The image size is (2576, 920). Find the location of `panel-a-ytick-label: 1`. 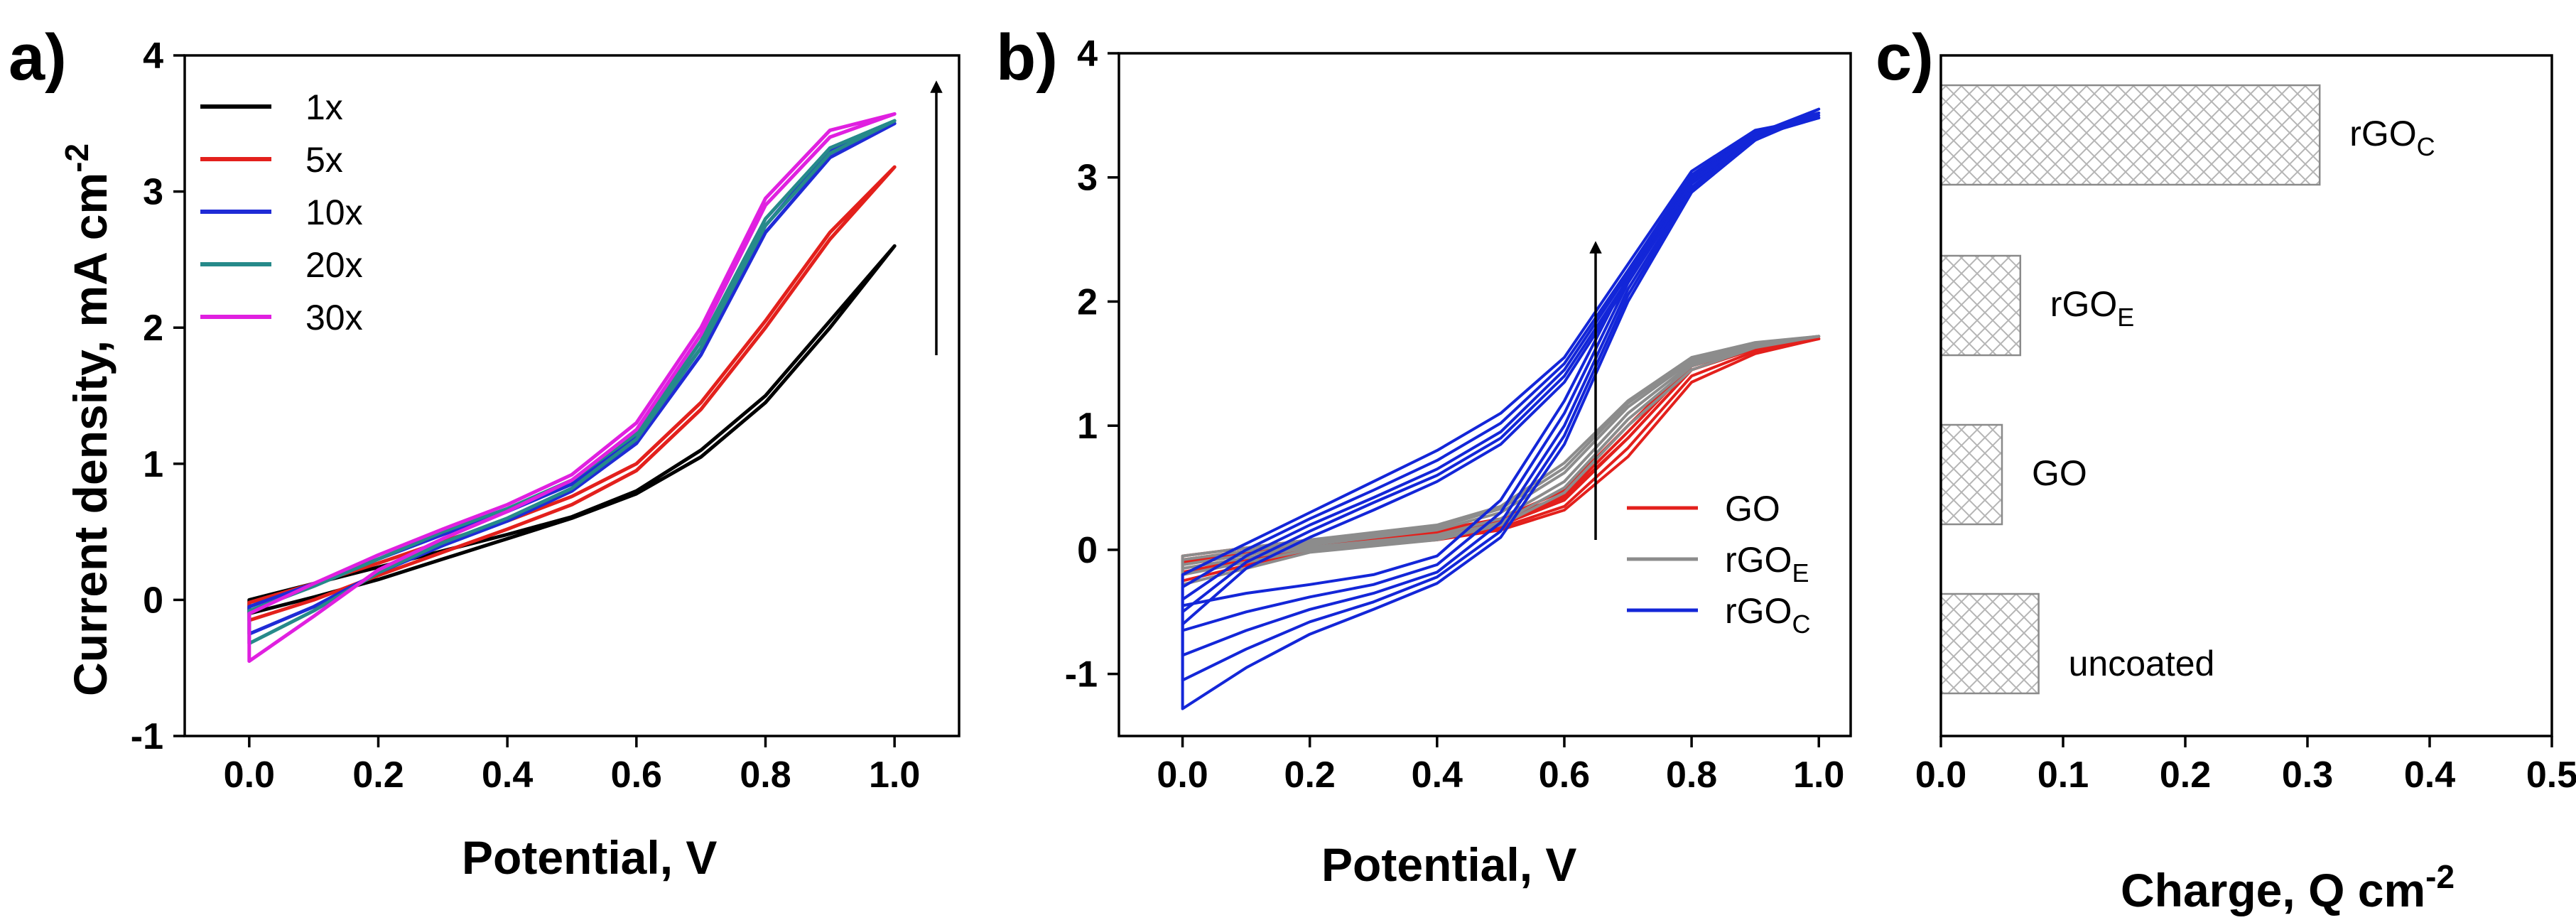

panel-a-ytick-label: 1 is located at coordinates (153, 464).